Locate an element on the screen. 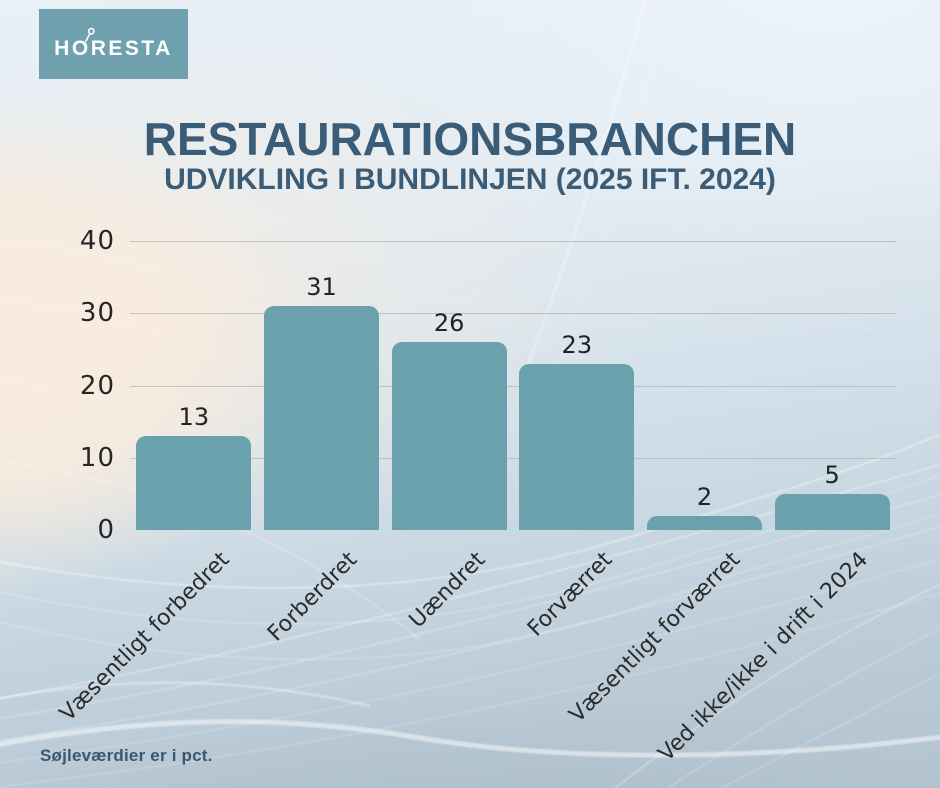  logo-text-part1: H is located at coordinates (63, 48).